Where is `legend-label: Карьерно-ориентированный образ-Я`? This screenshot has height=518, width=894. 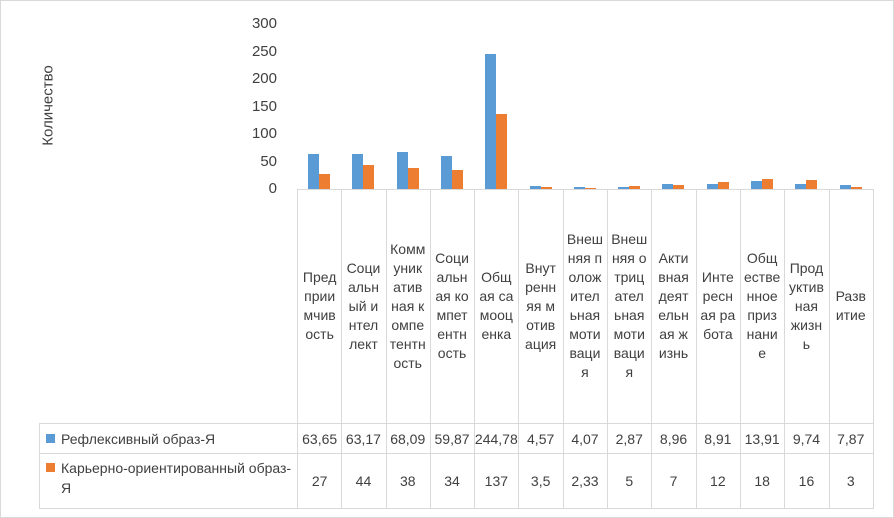
legend-label: Карьерно-ориентированный образ-Я is located at coordinates (176, 478).